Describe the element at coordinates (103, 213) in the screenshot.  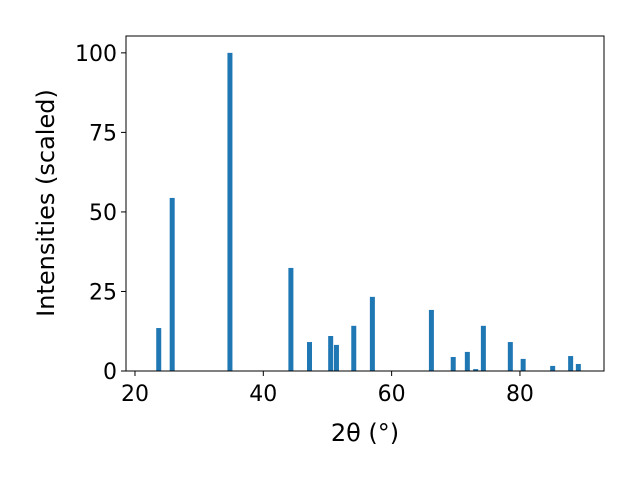
I see `y-tick-label: 50` at that location.